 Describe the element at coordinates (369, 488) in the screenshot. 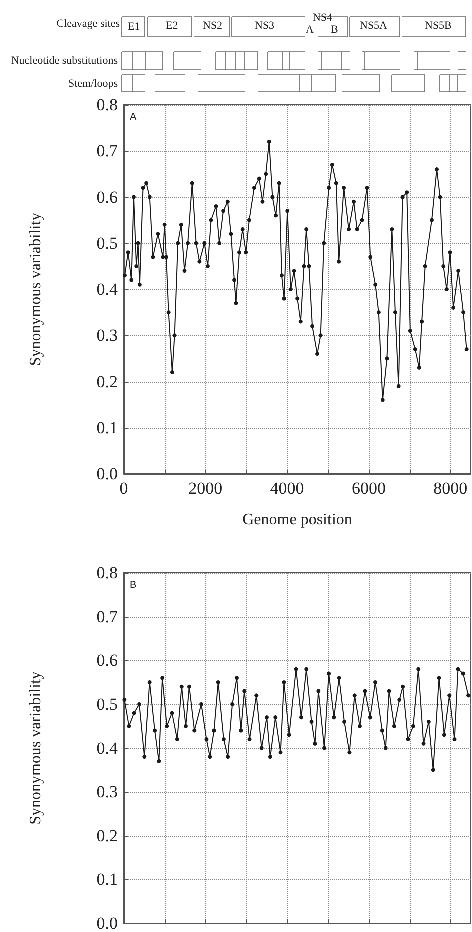

I see `x-tick-label: 6000` at that location.